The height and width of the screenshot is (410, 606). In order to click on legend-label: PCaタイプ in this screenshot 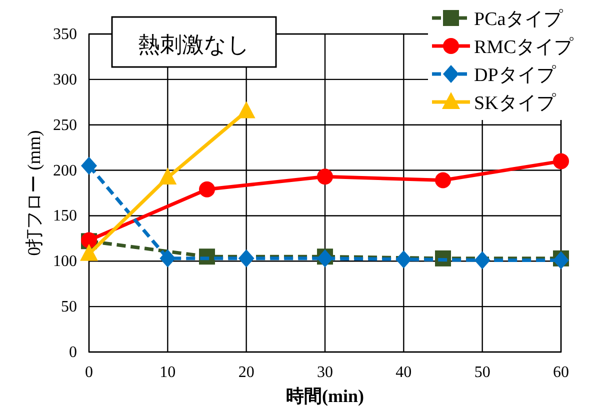, I will do `click(519, 19)`.